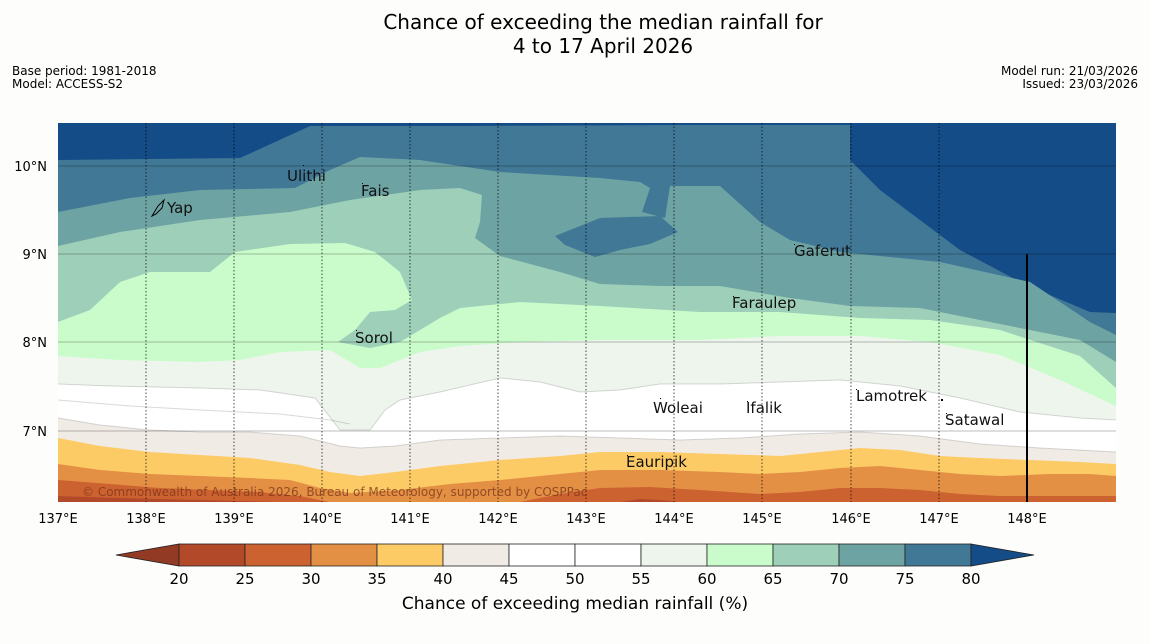 This screenshot has height=644, width=1150. Describe the element at coordinates (443, 579) in the screenshot. I see `colorbar-tick: 40` at that location.